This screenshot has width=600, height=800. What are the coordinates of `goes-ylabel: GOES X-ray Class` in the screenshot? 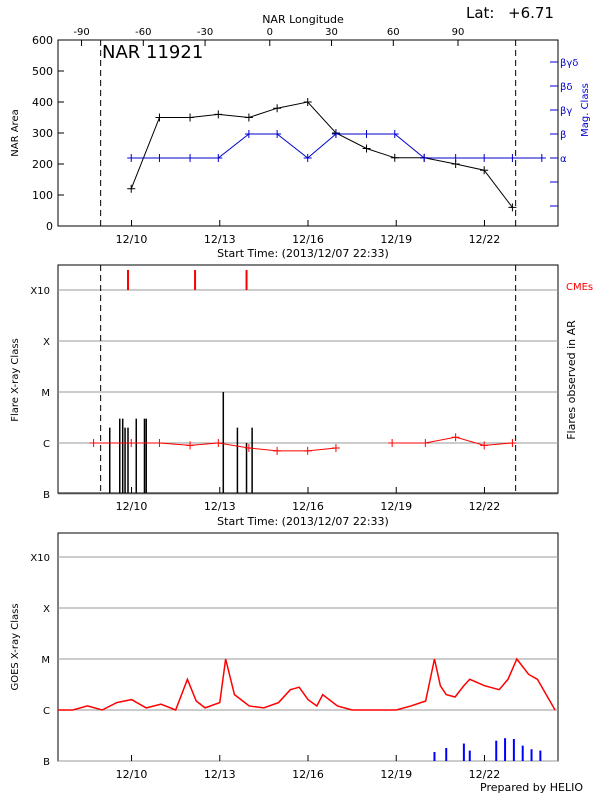 It's located at (15, 646).